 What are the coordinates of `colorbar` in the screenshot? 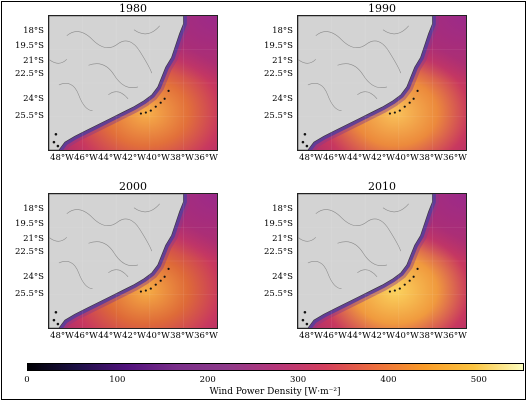 It's located at (275, 367).